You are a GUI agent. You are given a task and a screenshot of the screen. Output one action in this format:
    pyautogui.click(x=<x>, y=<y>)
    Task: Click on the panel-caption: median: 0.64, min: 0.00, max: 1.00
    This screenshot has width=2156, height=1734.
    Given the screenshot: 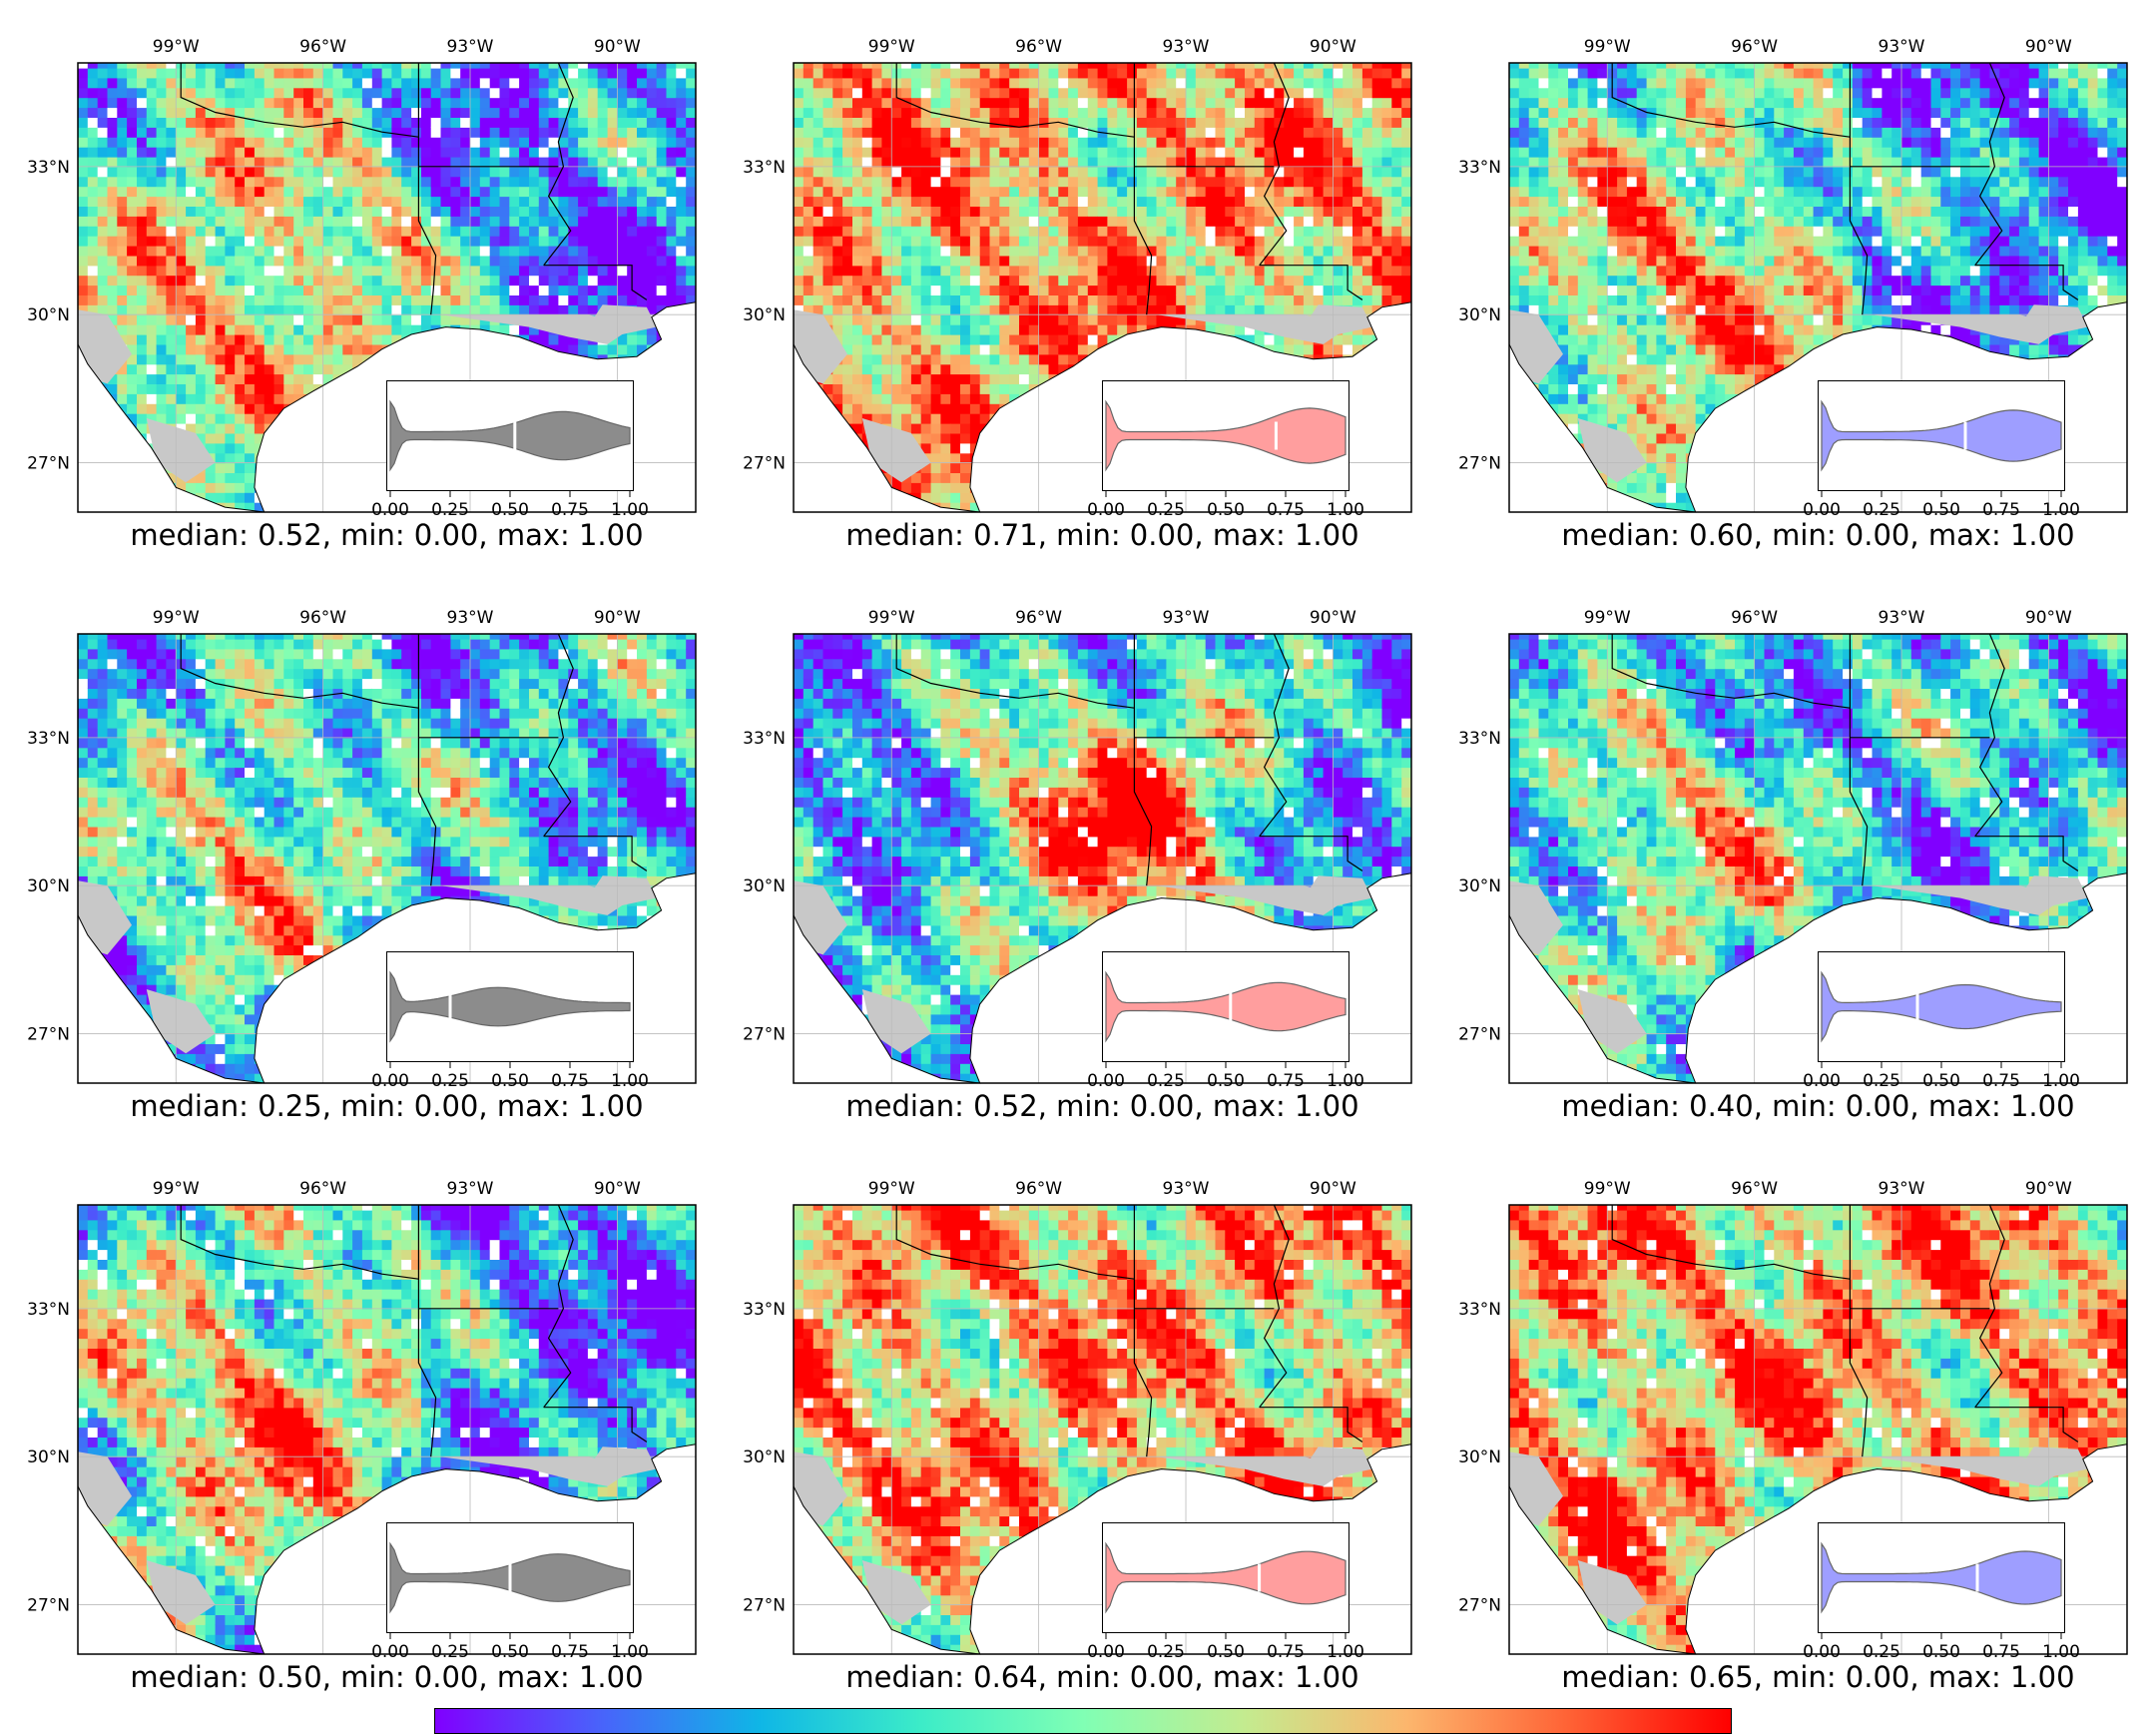 What is the action you would take?
    pyautogui.click(x=1101, y=1677)
    